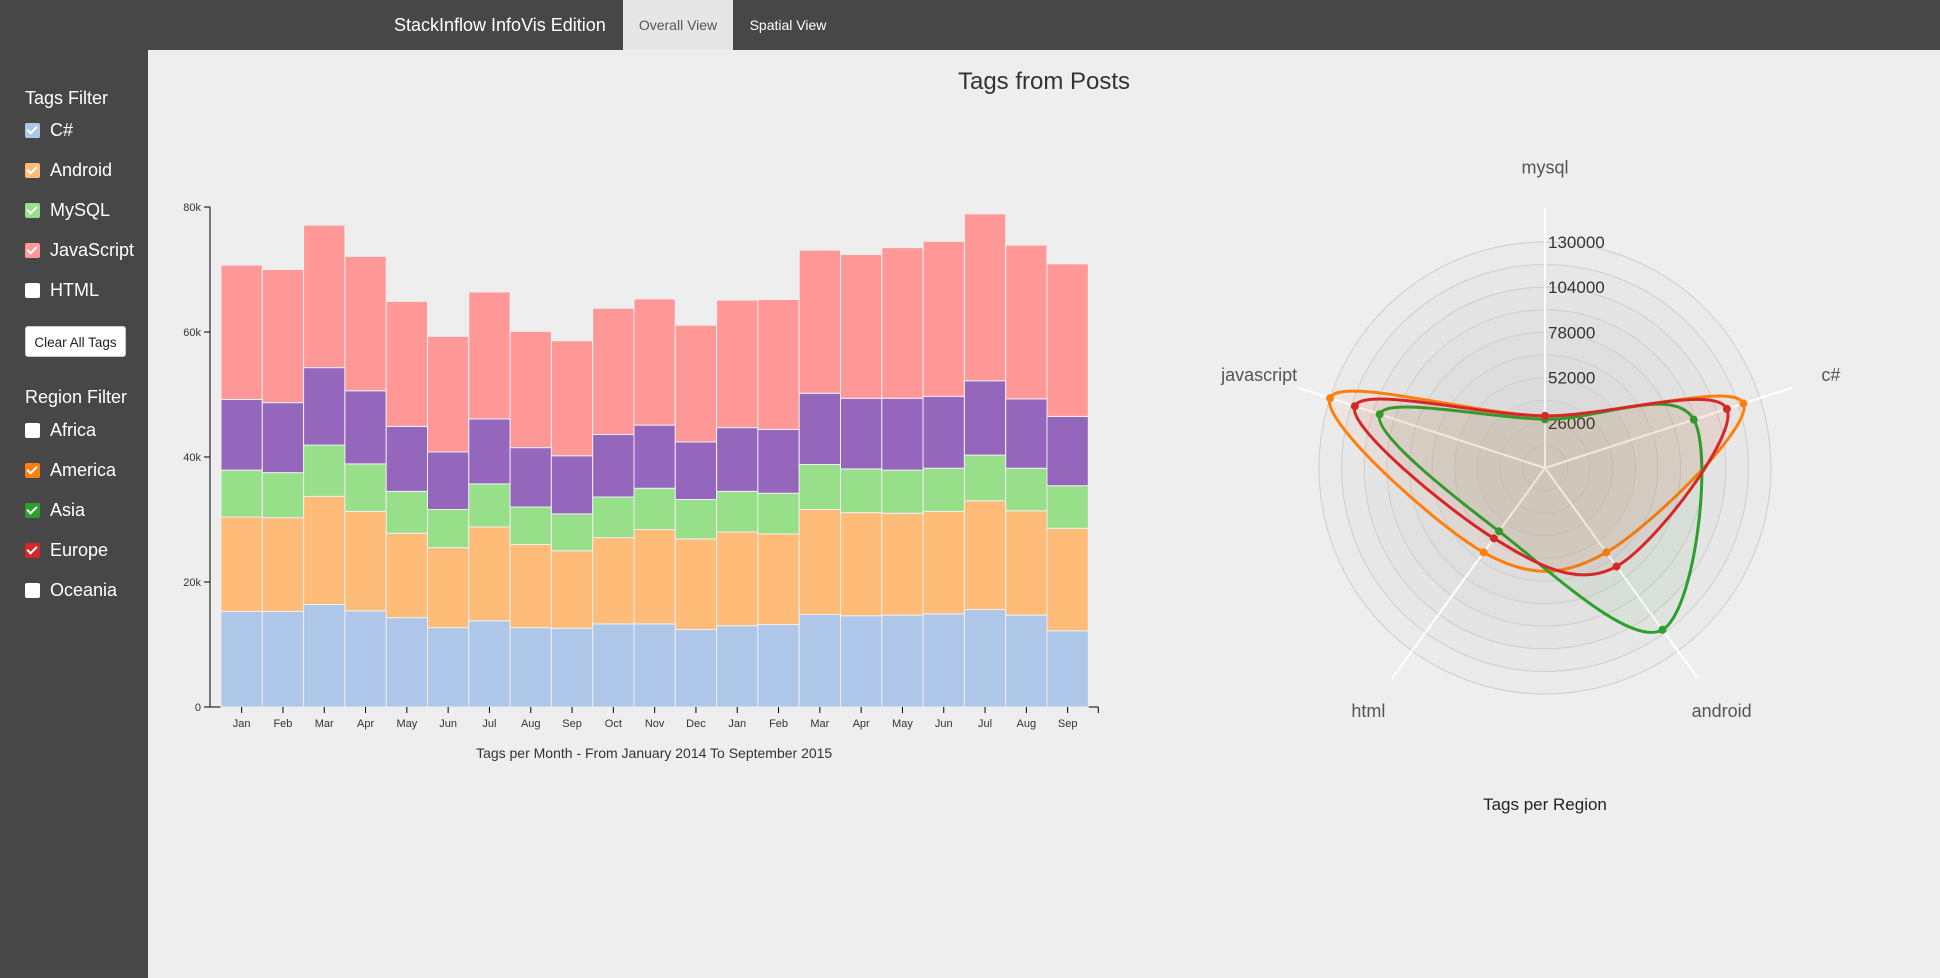 The height and width of the screenshot is (978, 1940). Describe the element at coordinates (1571, 378) in the screenshot. I see `radar-tick-label: 52000` at that location.